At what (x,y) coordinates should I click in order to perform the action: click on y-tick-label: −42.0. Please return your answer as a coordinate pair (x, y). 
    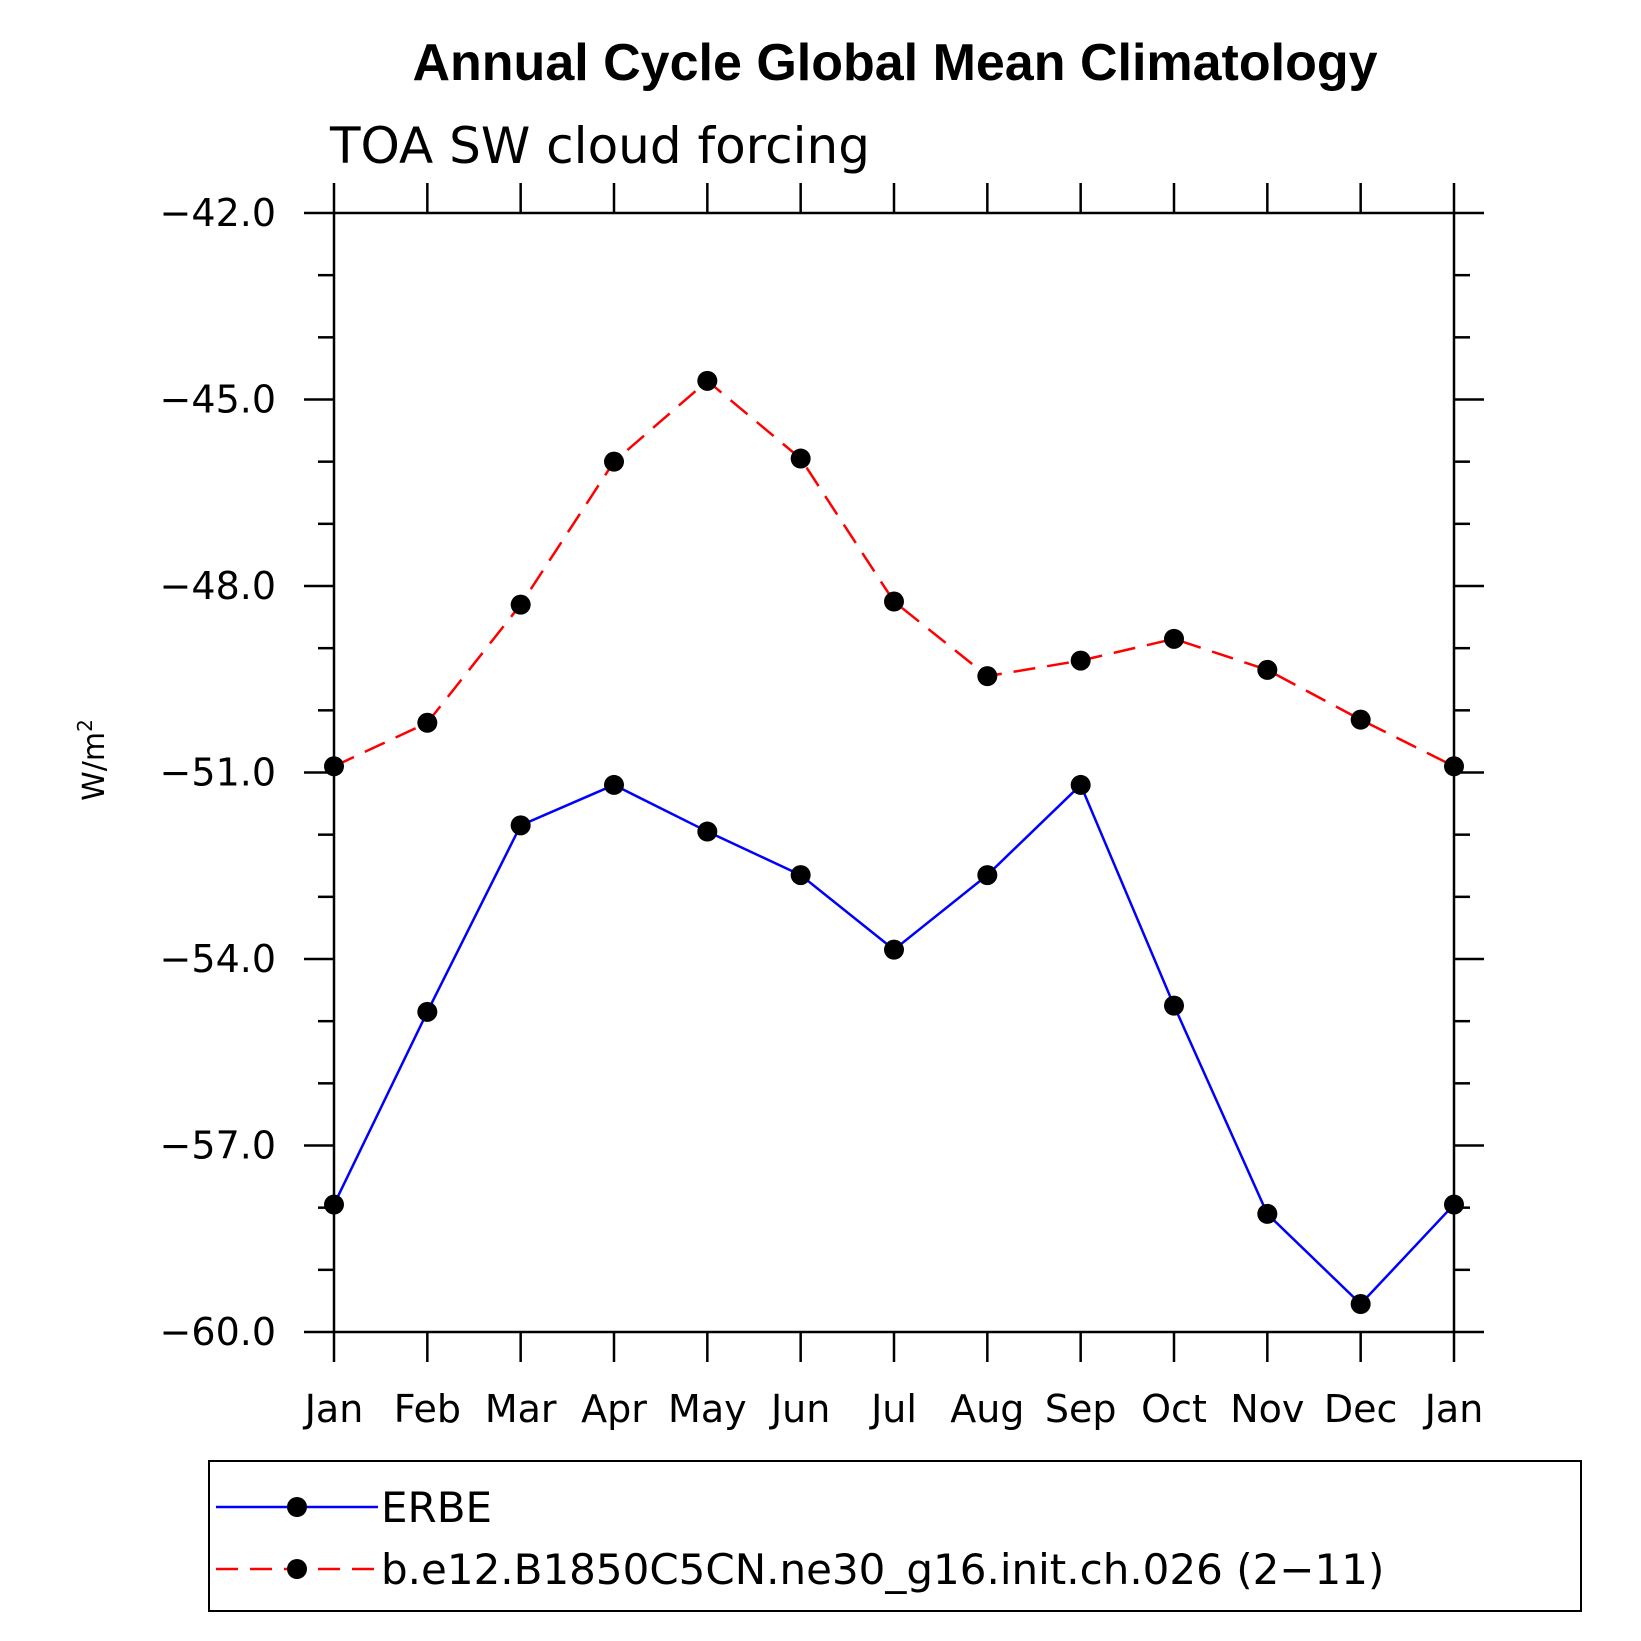
    Looking at the image, I should click on (218, 213).